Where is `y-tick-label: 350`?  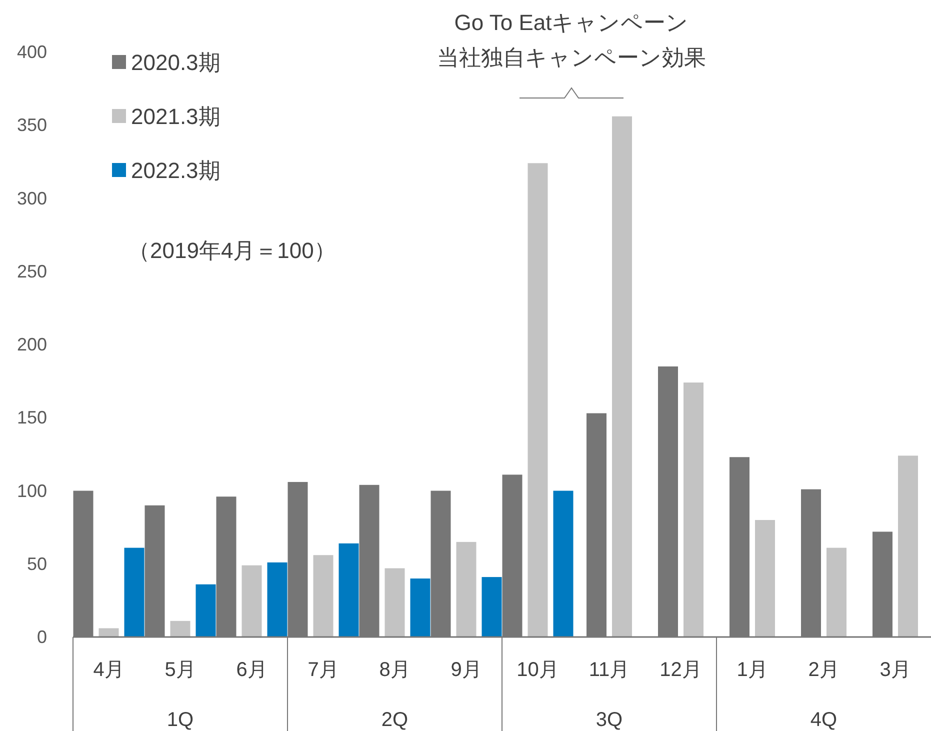
y-tick-label: 350 is located at coordinates (31, 125).